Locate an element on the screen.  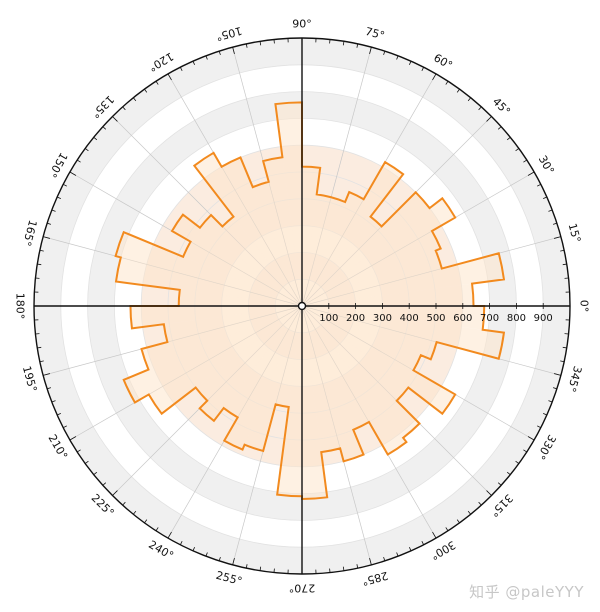
angle-tick-label: 300° is located at coordinates (442, 550).